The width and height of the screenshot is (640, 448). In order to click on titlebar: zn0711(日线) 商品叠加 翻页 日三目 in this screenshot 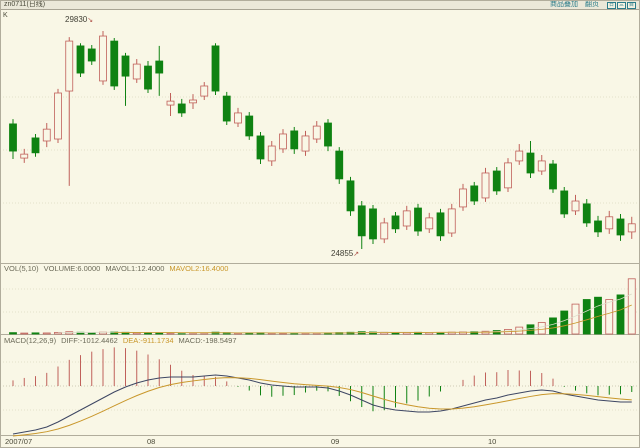, I will do `click(320, 5)`.